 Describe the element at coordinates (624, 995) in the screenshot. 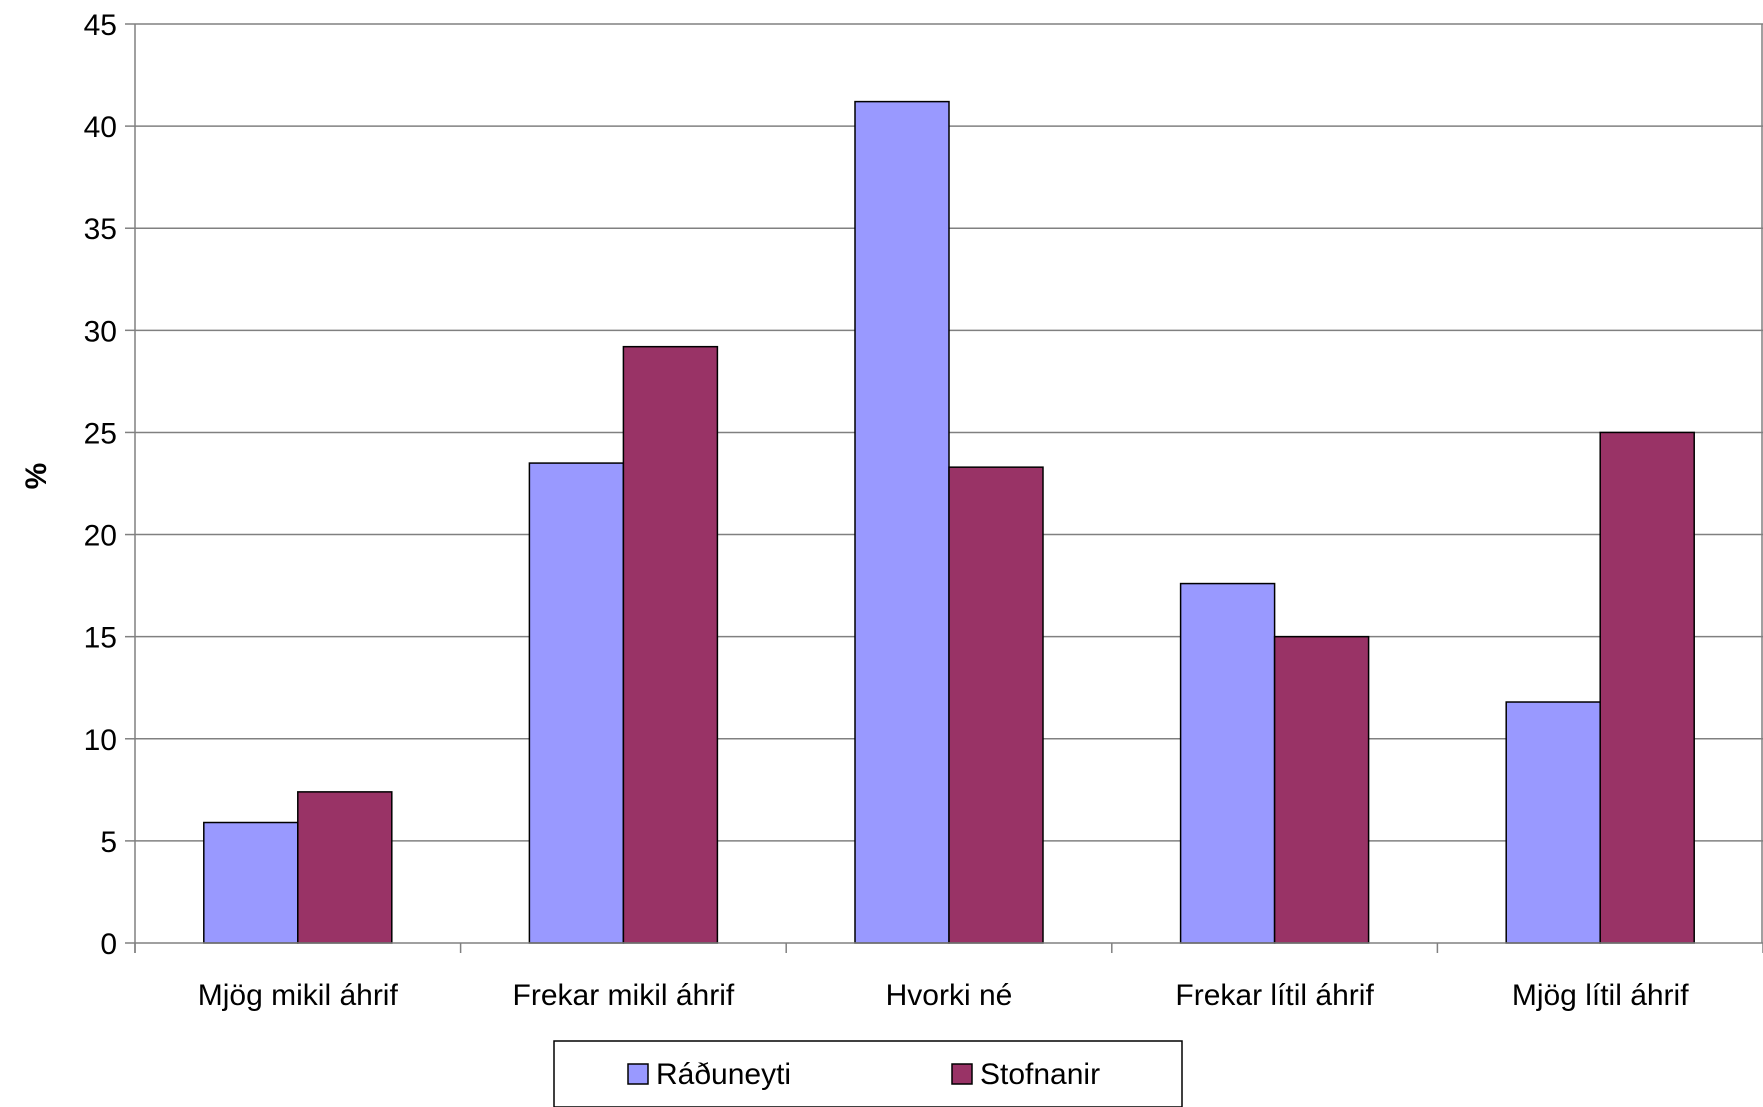

I see `x-category-label: Frekar mikil áhrif` at that location.